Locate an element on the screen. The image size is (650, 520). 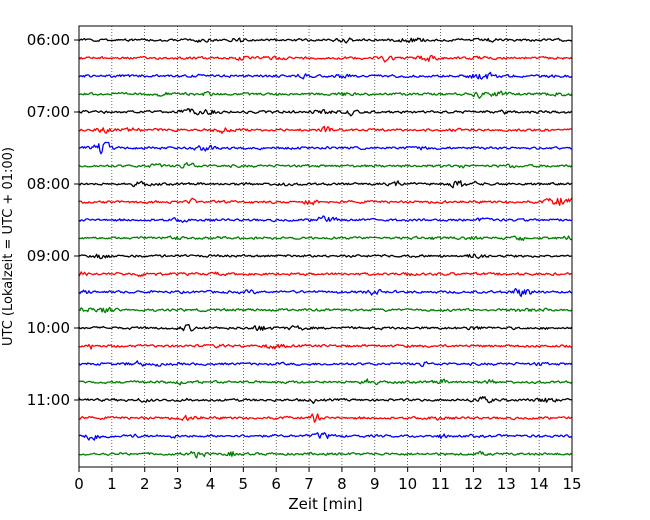
y-tick-label: 09:00 is located at coordinates (48, 256).